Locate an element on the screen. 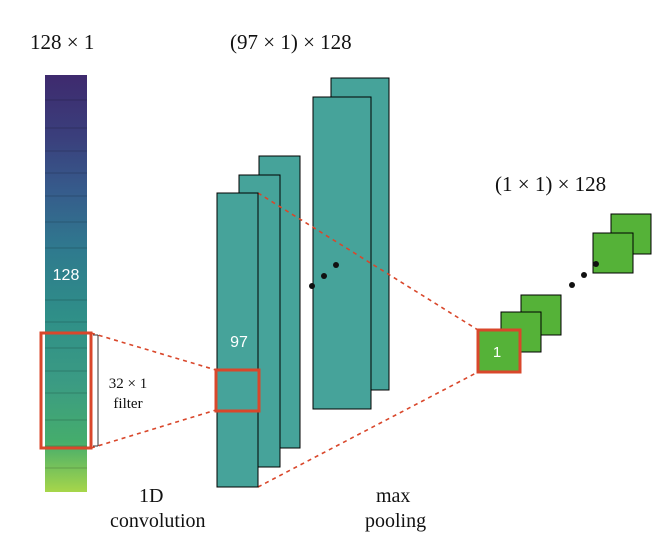  conv-ellipsis is located at coordinates (324, 275).